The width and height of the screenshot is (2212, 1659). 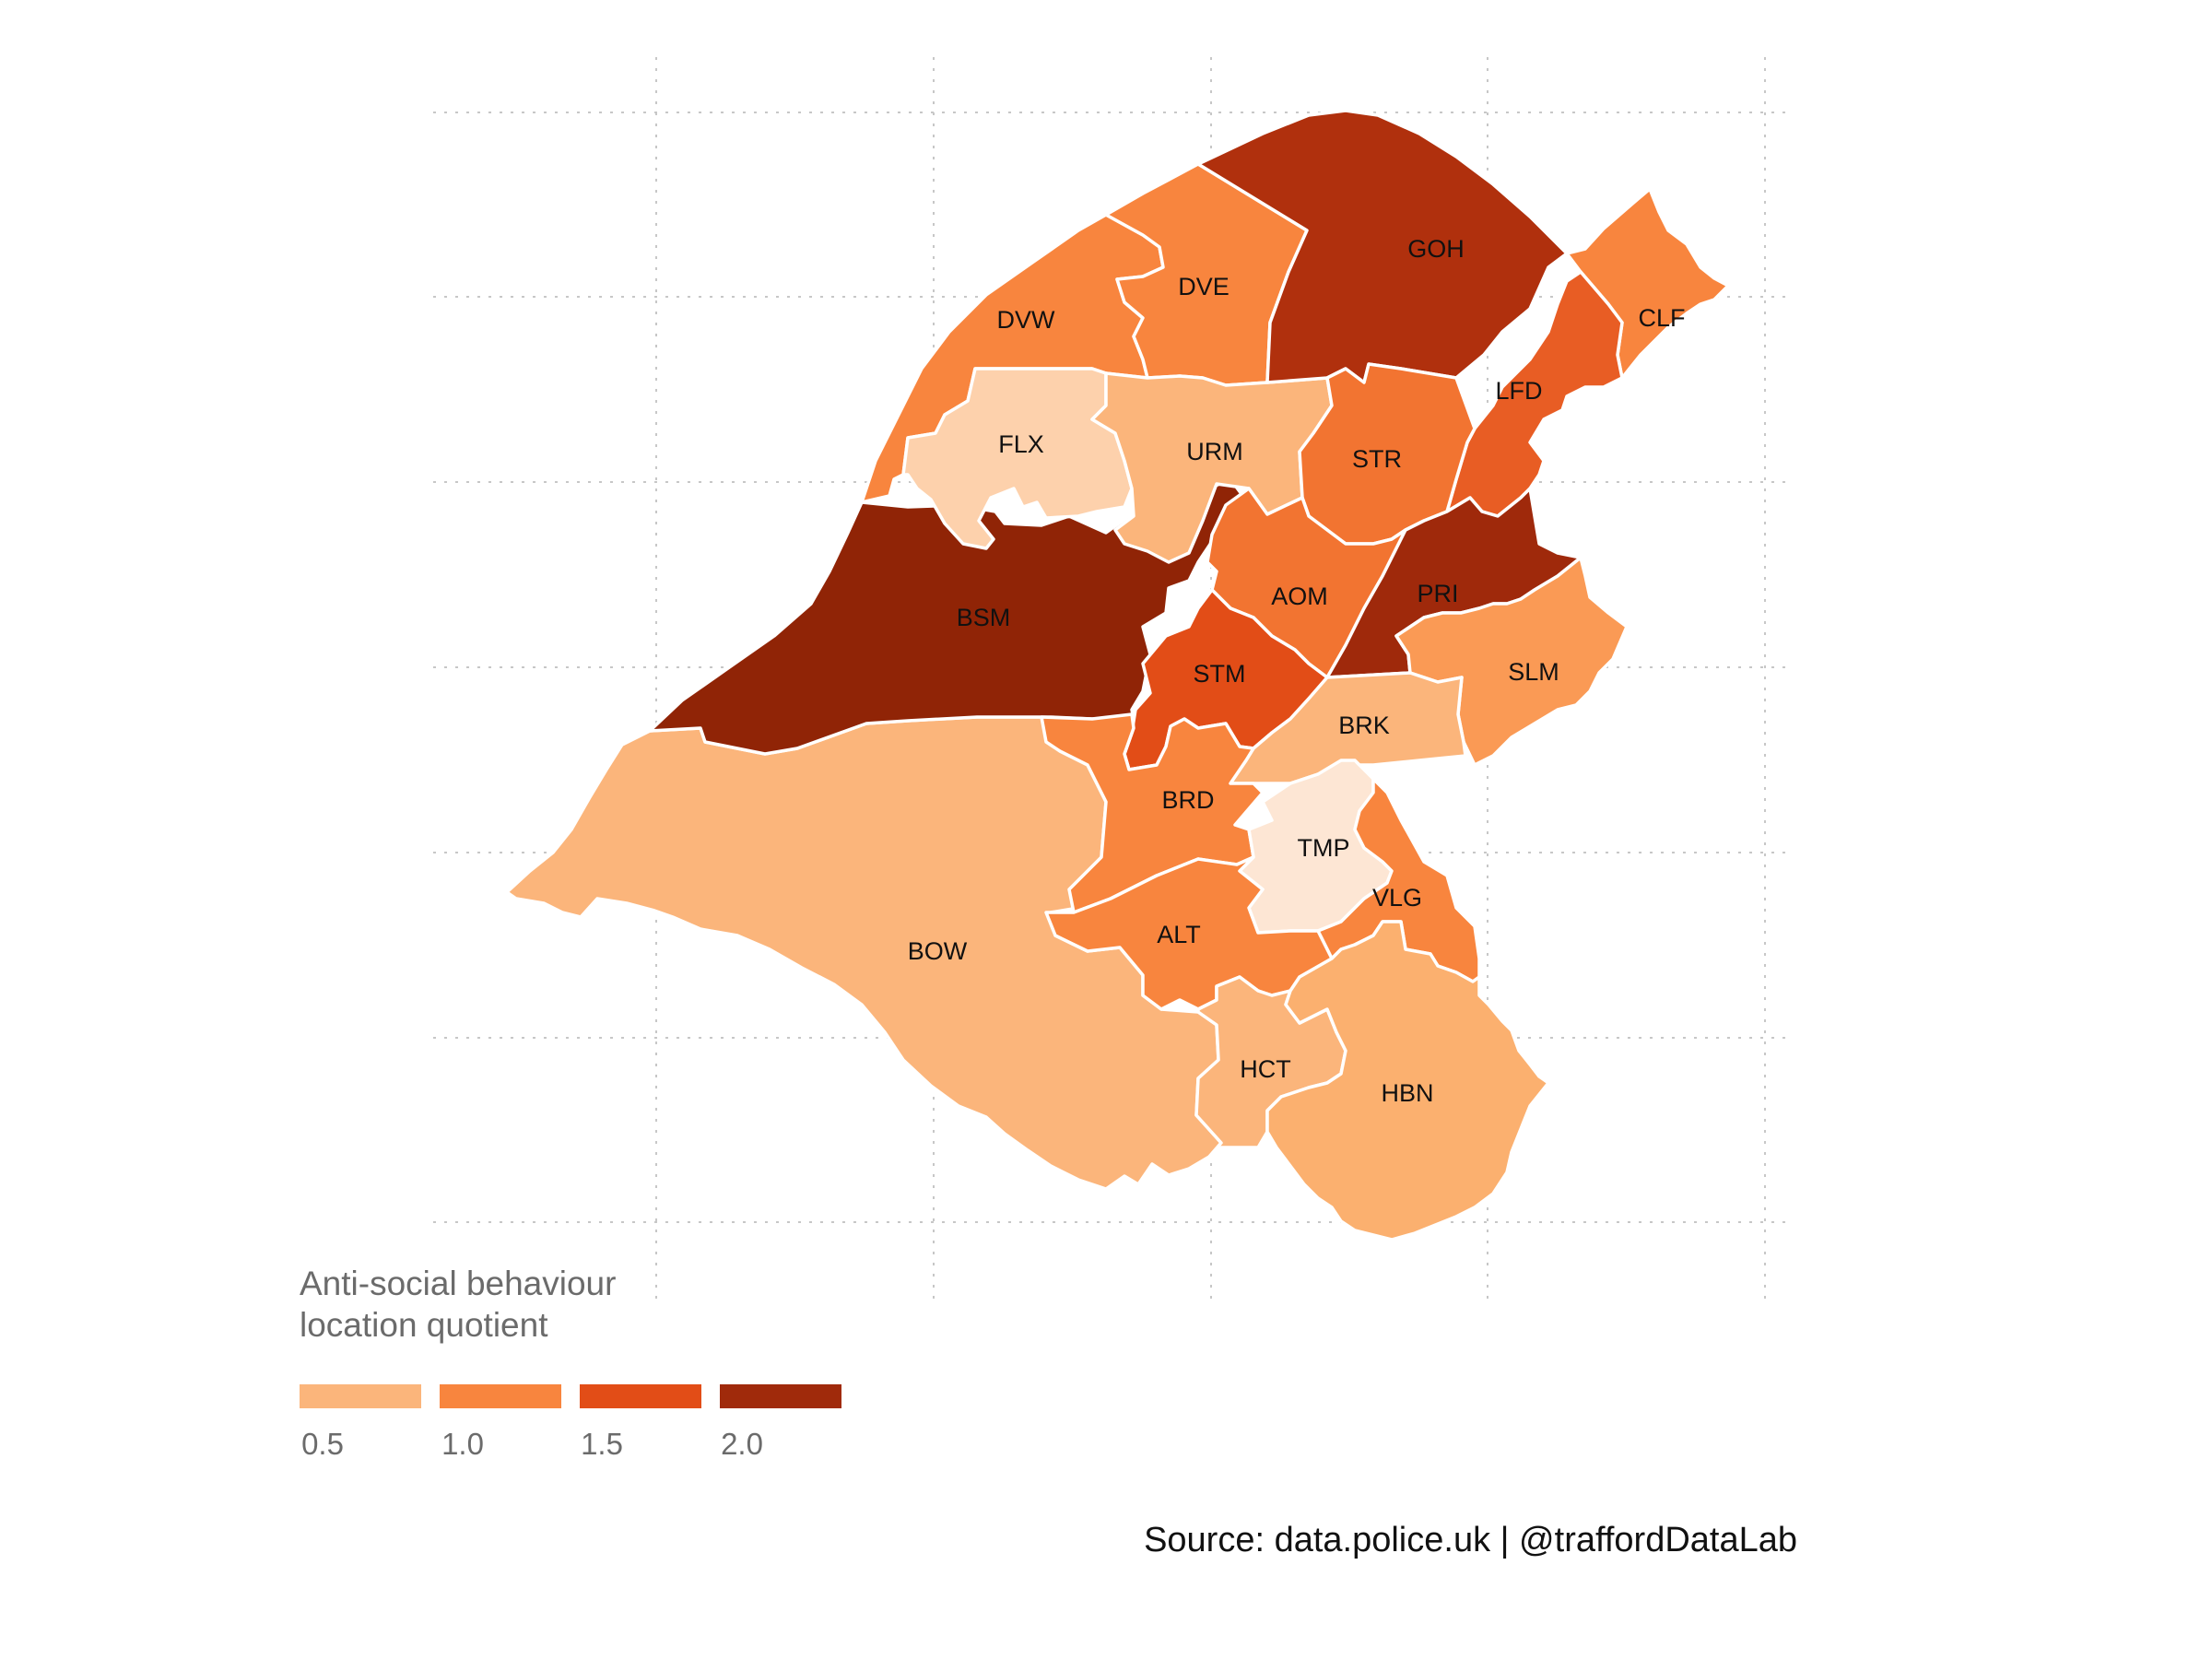 What do you see at coordinates (1533, 672) in the screenshot?
I see `ward-label-slm: SLM` at bounding box center [1533, 672].